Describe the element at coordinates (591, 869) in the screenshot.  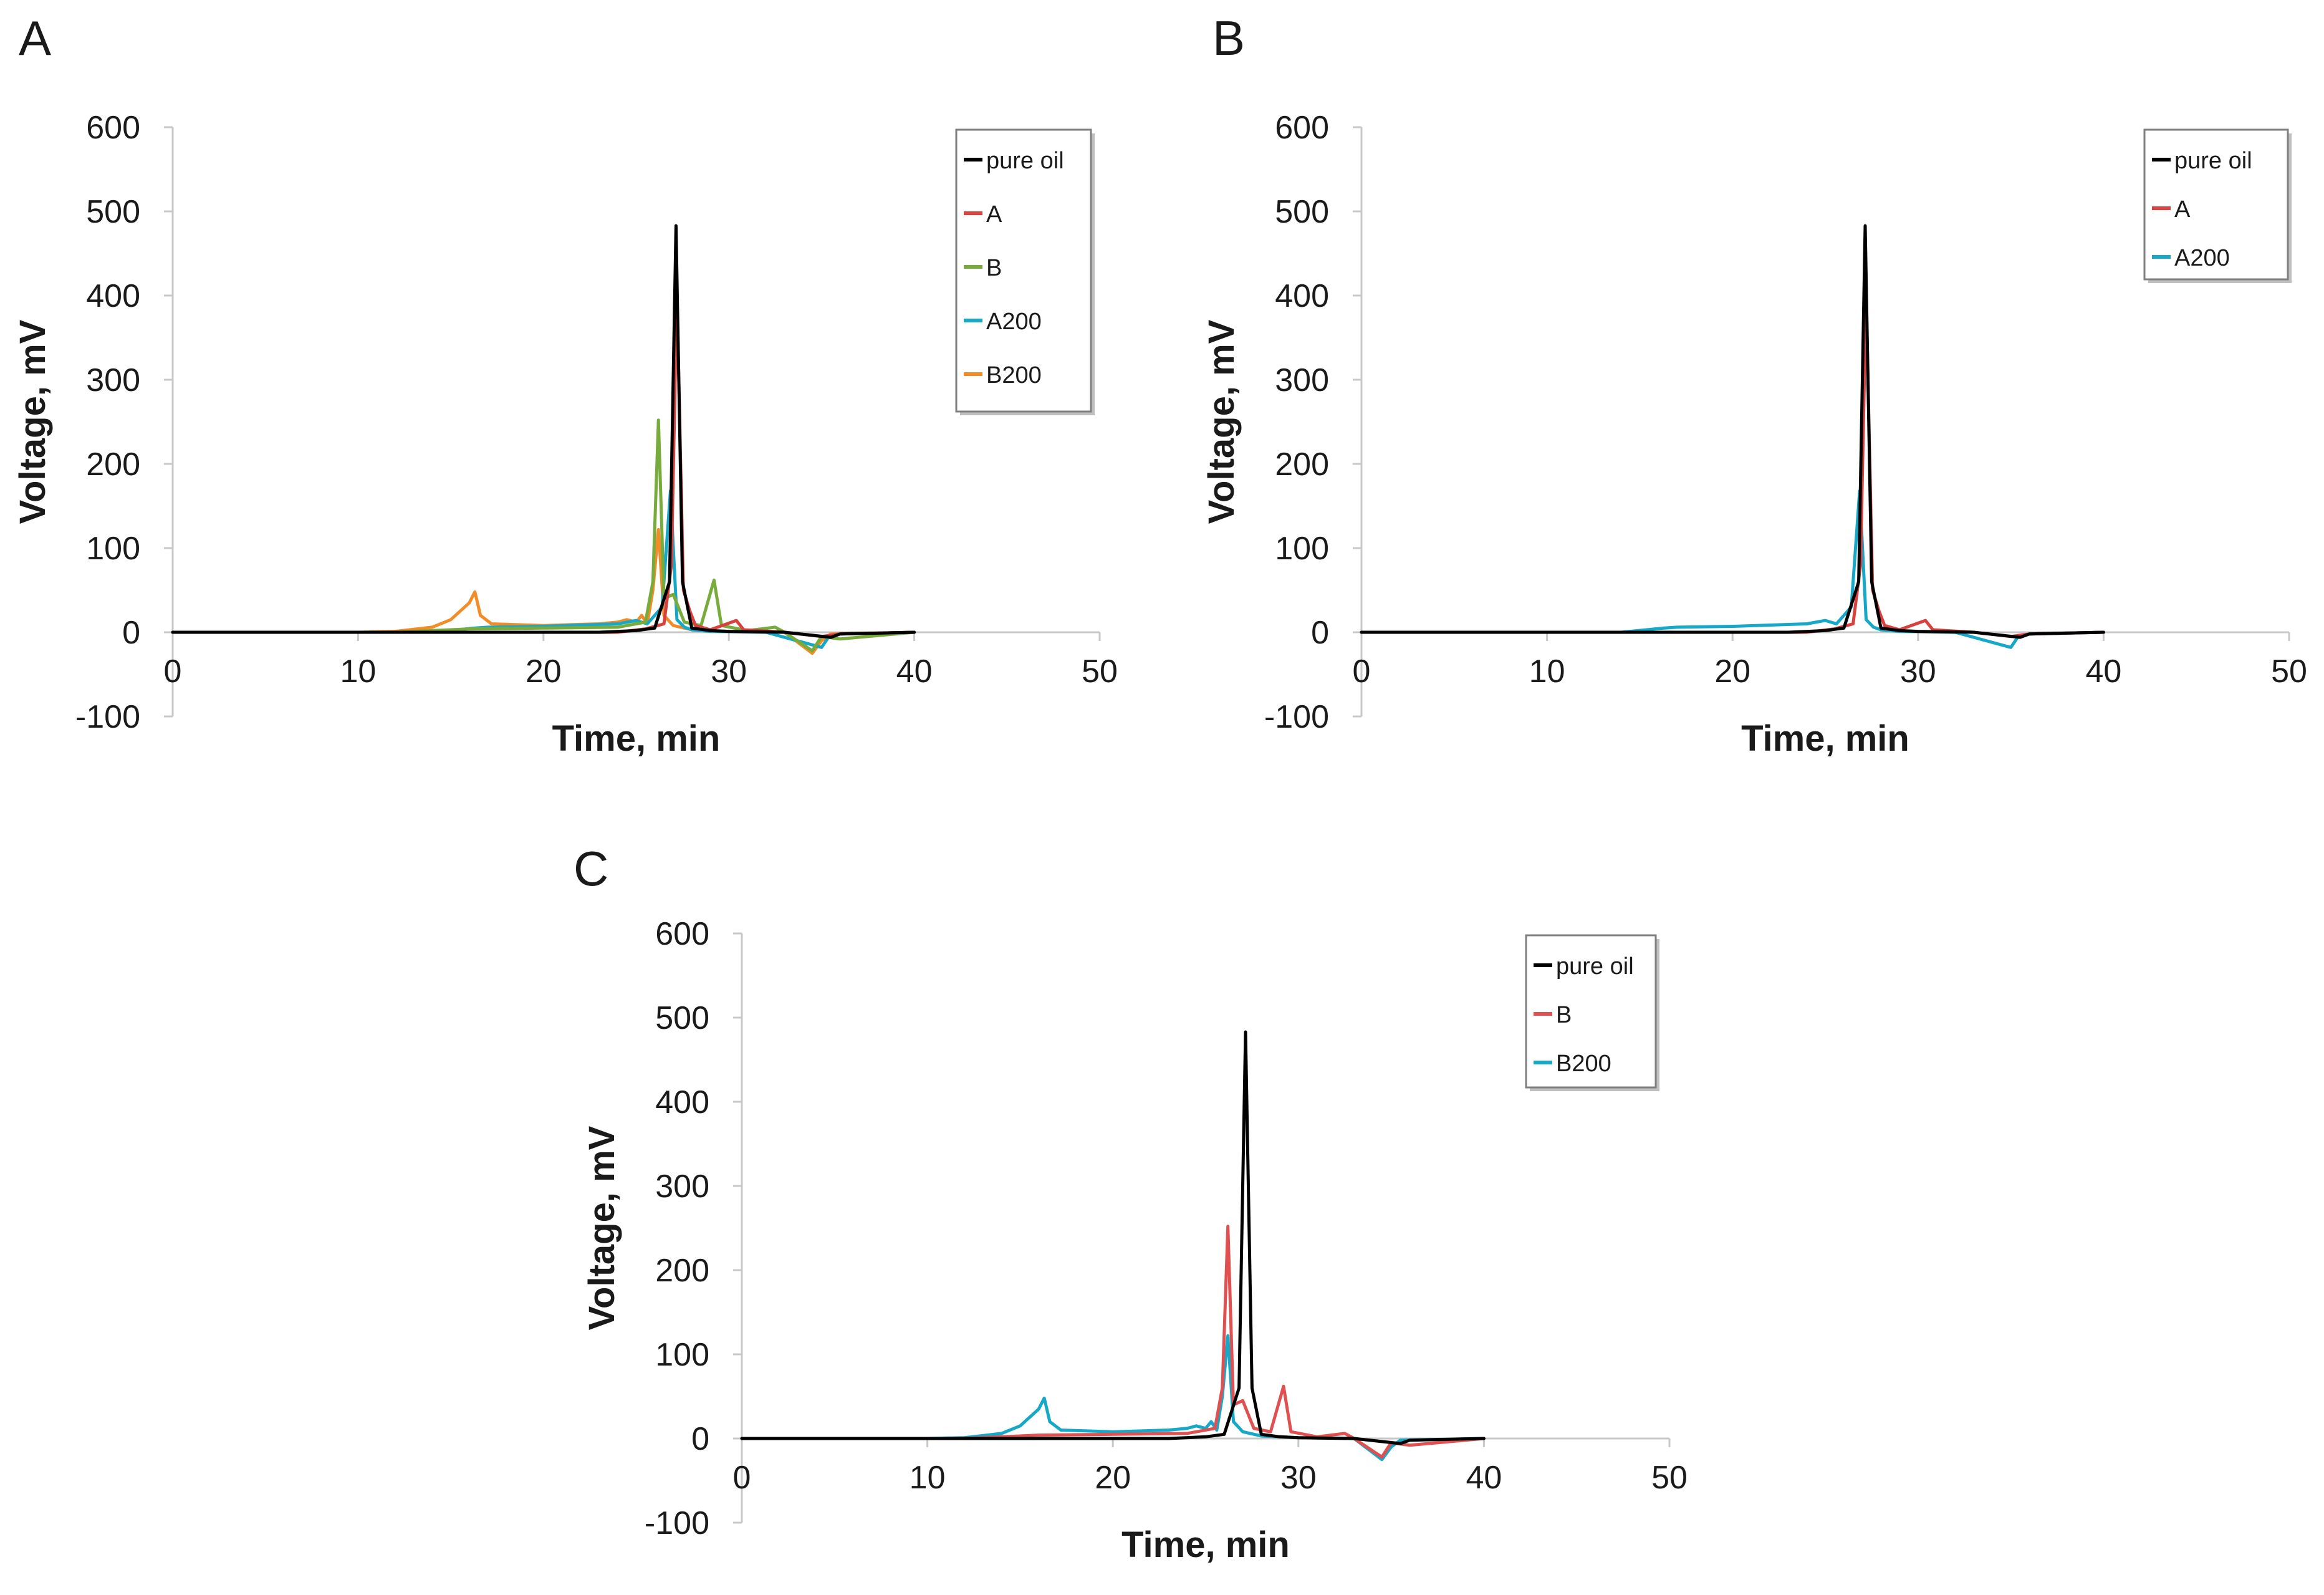
I see `panel-label: C` at that location.